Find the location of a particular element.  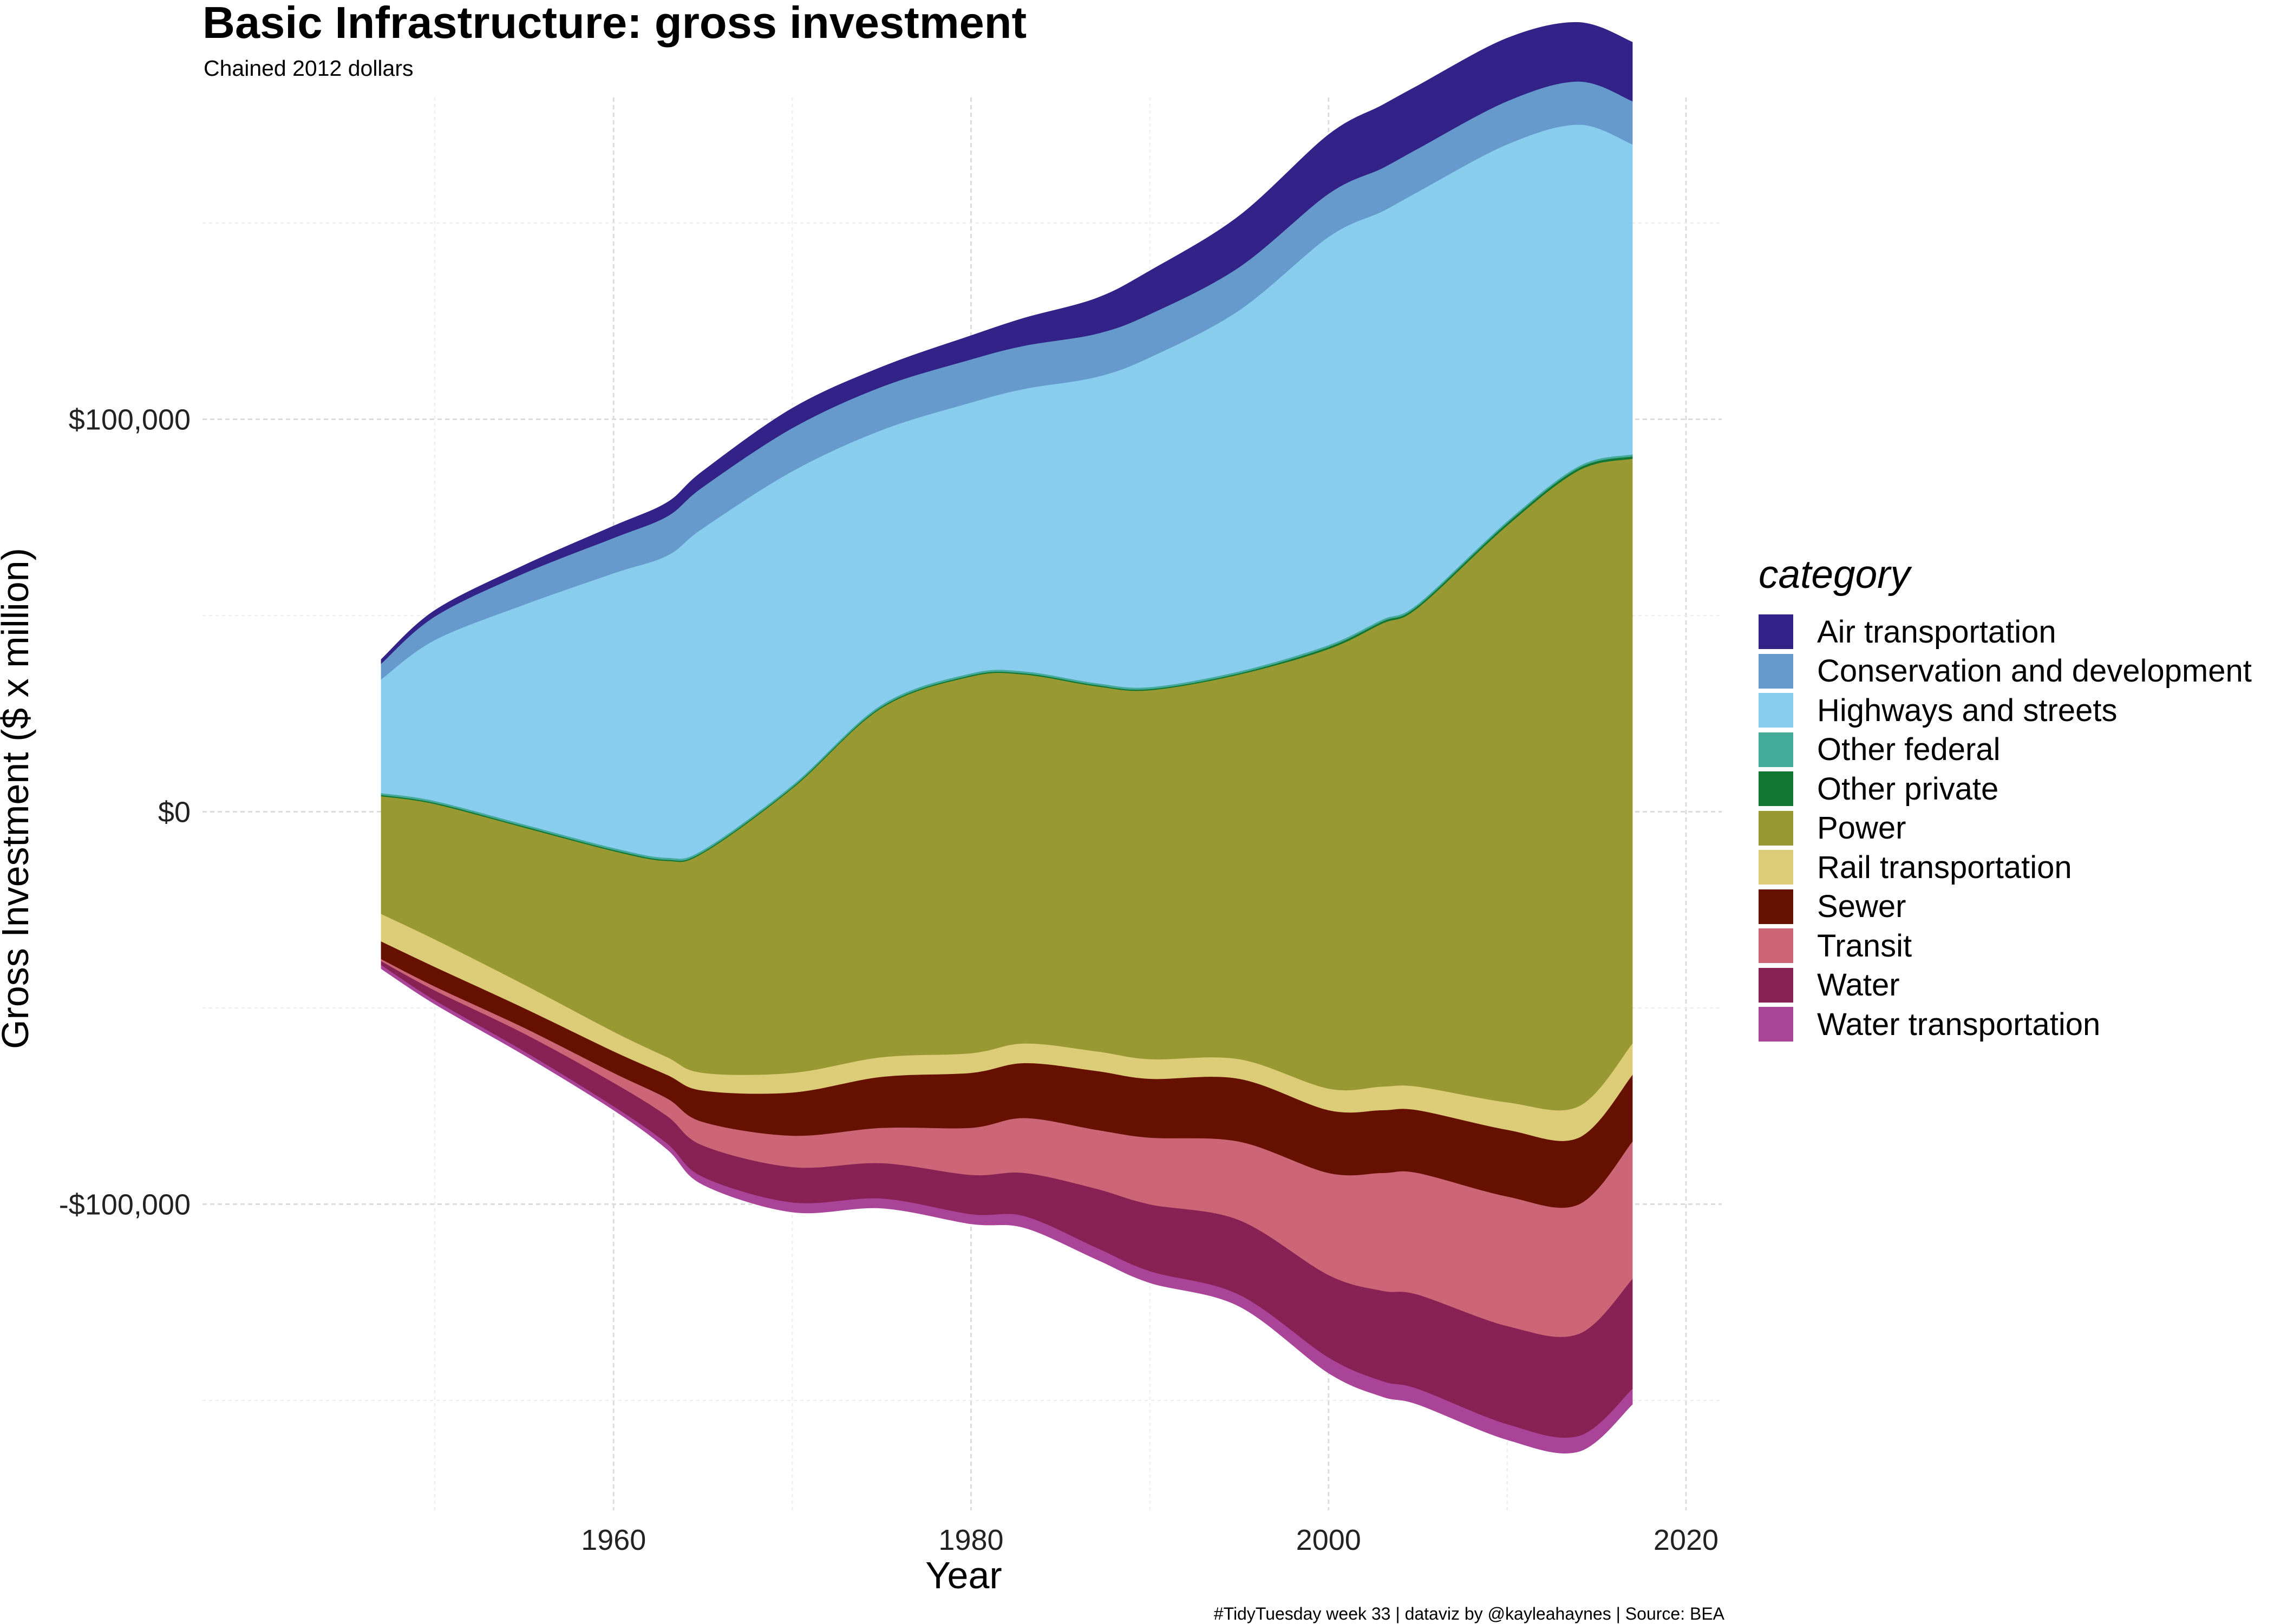

legend-item-highways-and-streets: Highways and streets is located at coordinates (2006, 710).